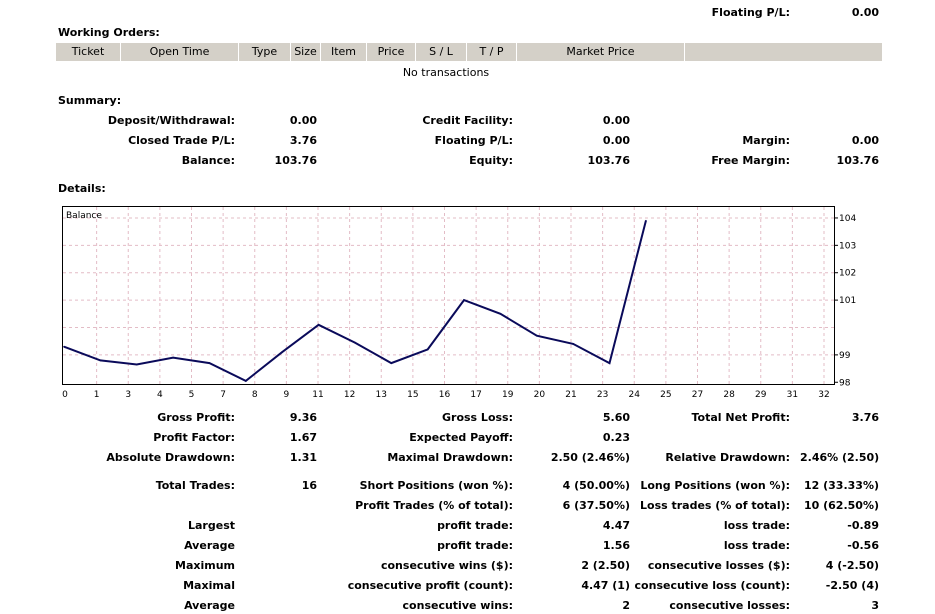  I want to click on x-tick-label: 31, so click(792, 395).